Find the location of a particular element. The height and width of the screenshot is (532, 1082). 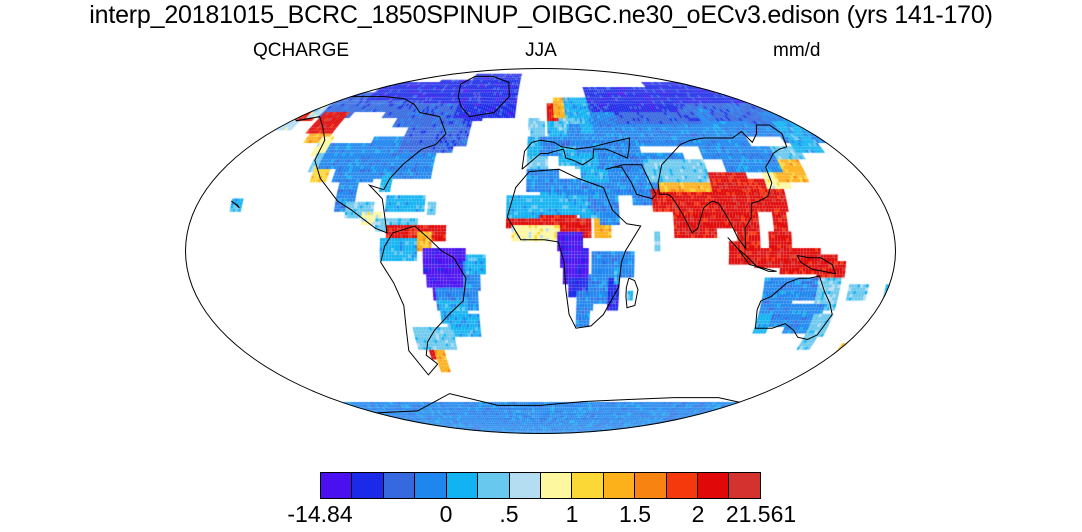

season-label: JJA is located at coordinates (541, 50).